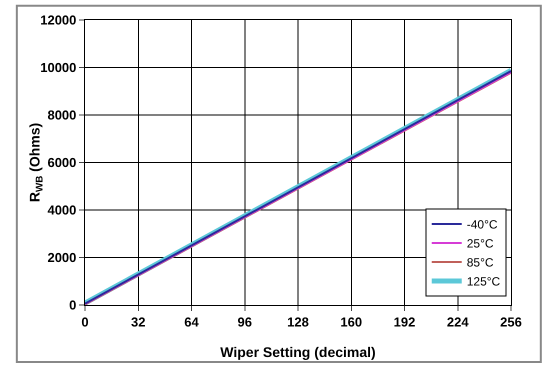  What do you see at coordinates (85, 322) in the screenshot?
I see `x-tick-label: 0` at bounding box center [85, 322].